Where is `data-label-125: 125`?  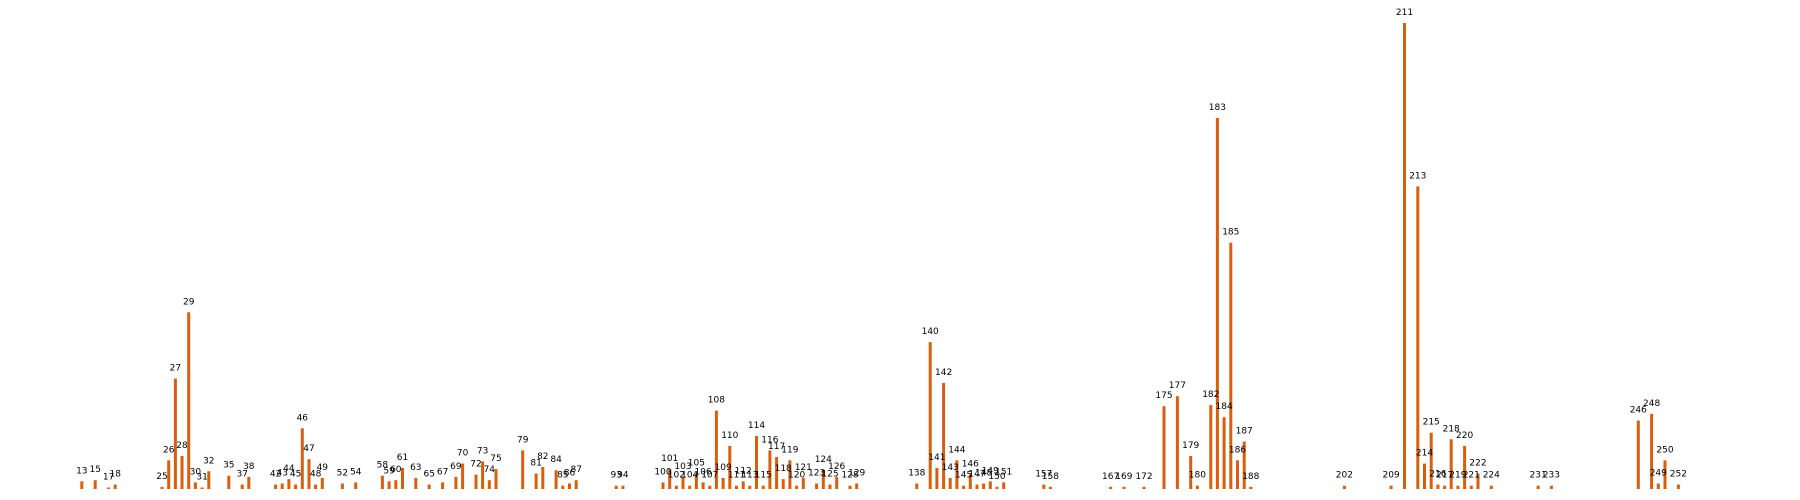
data-label-125: 125 is located at coordinates (829, 475).